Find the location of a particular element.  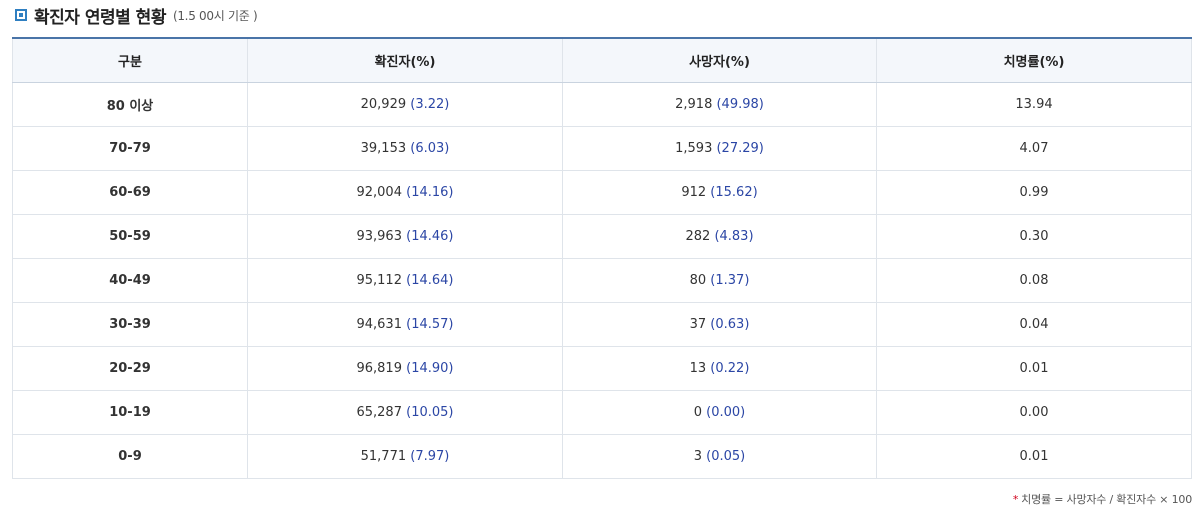

deaths-count: 37 is located at coordinates (698, 324).